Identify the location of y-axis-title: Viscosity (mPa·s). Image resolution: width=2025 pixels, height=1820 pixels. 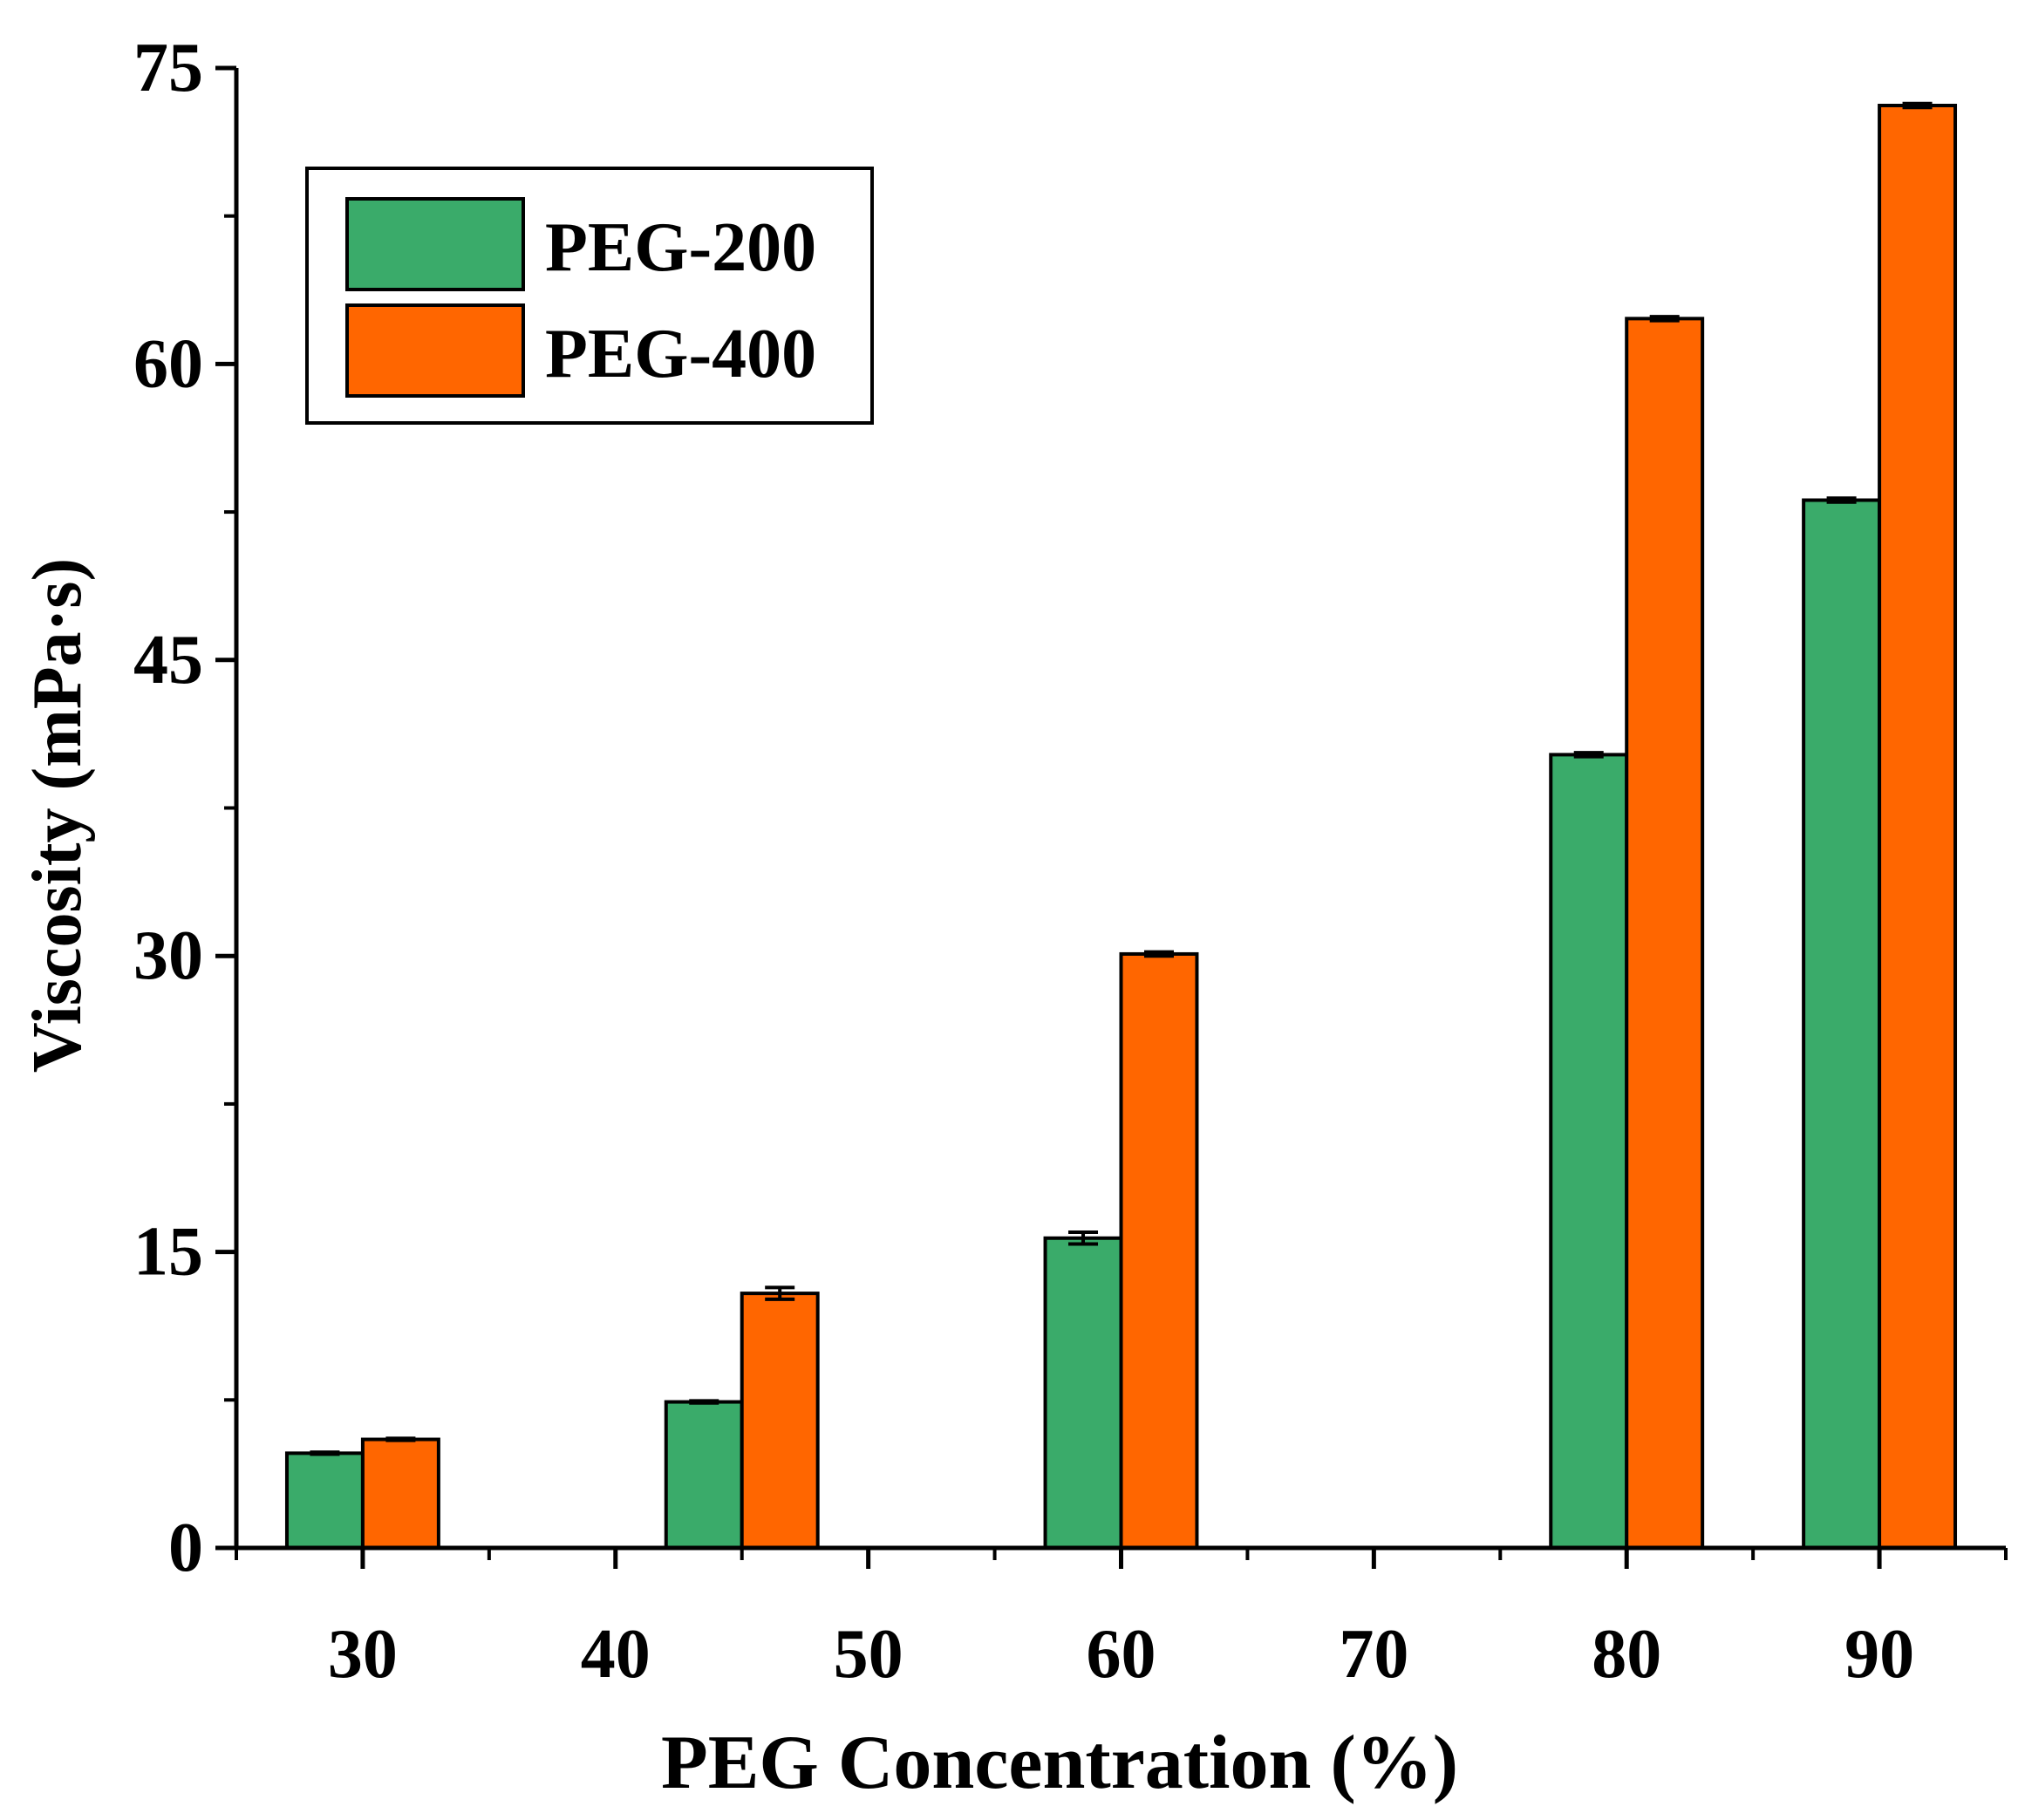
(57, 815).